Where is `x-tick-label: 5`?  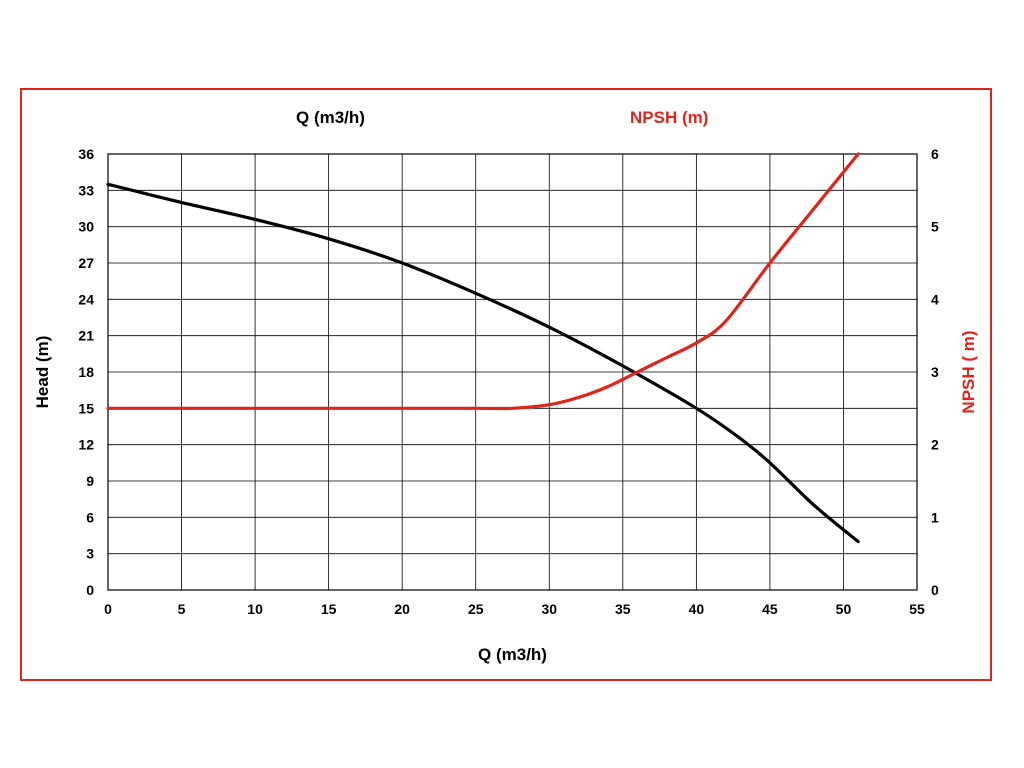 x-tick-label: 5 is located at coordinates (182, 609).